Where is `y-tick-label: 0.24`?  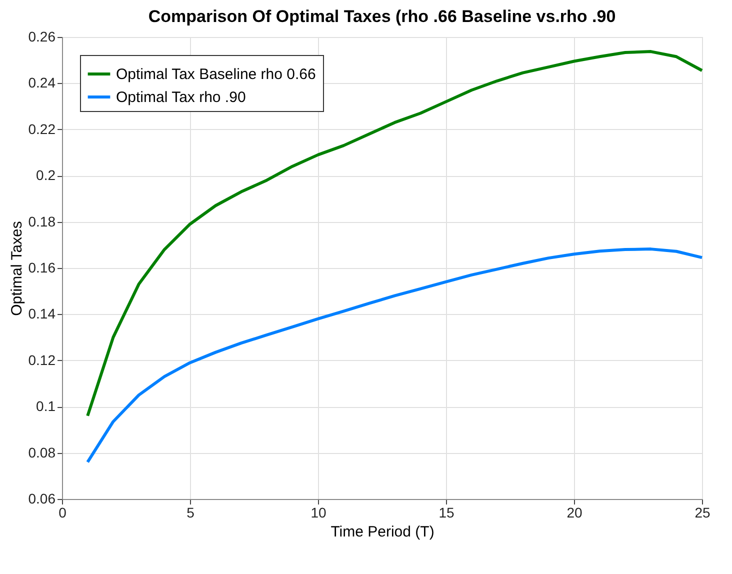
y-tick-label: 0.24 is located at coordinates (42, 82).